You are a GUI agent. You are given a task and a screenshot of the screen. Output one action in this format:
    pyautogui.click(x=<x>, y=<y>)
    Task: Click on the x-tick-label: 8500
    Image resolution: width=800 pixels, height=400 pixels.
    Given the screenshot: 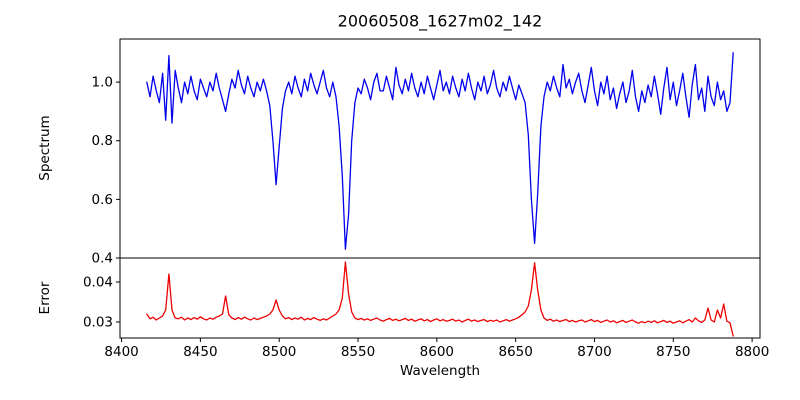 What is the action you would take?
    pyautogui.click(x=279, y=352)
    